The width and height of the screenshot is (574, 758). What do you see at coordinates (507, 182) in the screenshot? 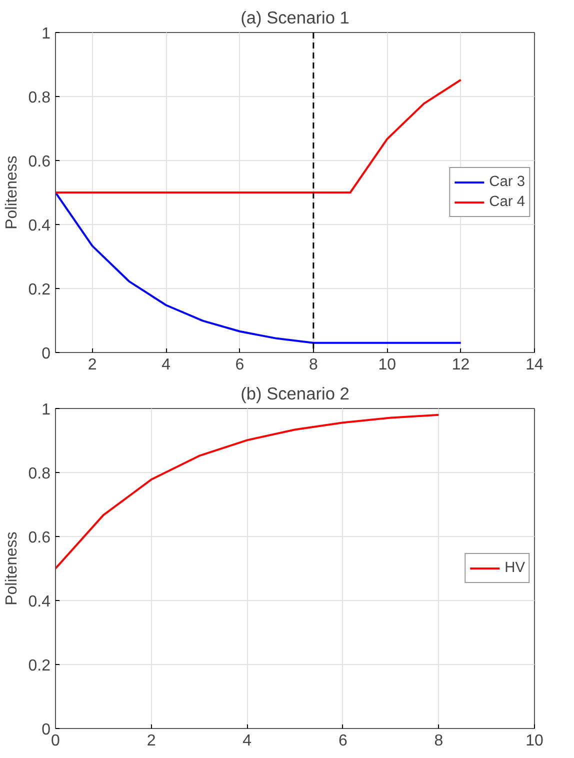
I see `legend-label: Car 3` at bounding box center [507, 182].